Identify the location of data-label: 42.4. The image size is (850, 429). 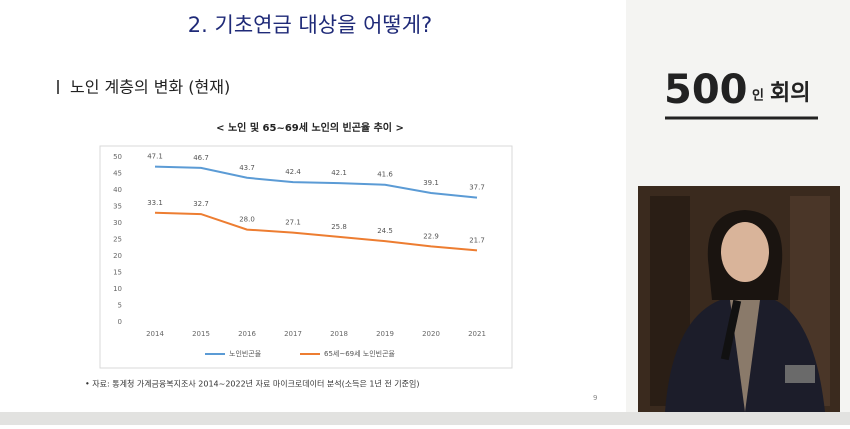
(293, 172).